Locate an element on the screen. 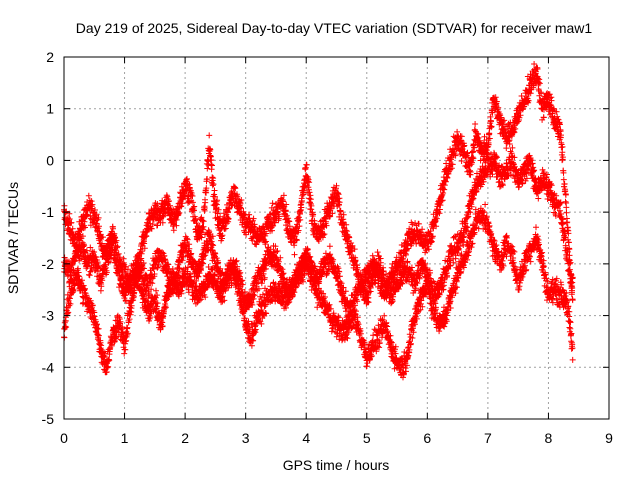 This screenshot has width=640, height=480. x-tick-label: 5 is located at coordinates (367, 438).